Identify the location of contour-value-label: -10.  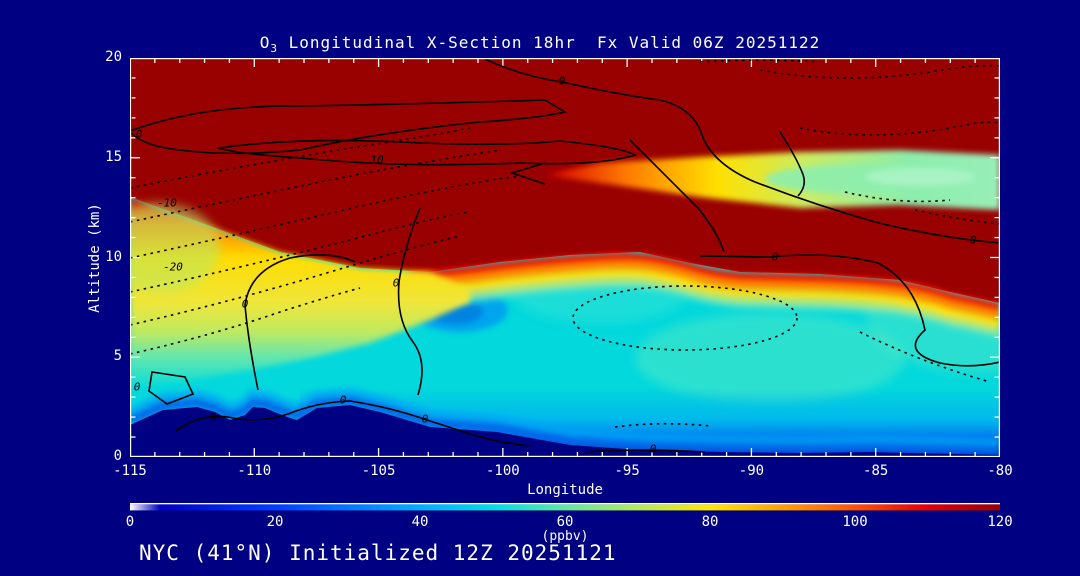
(167, 203).